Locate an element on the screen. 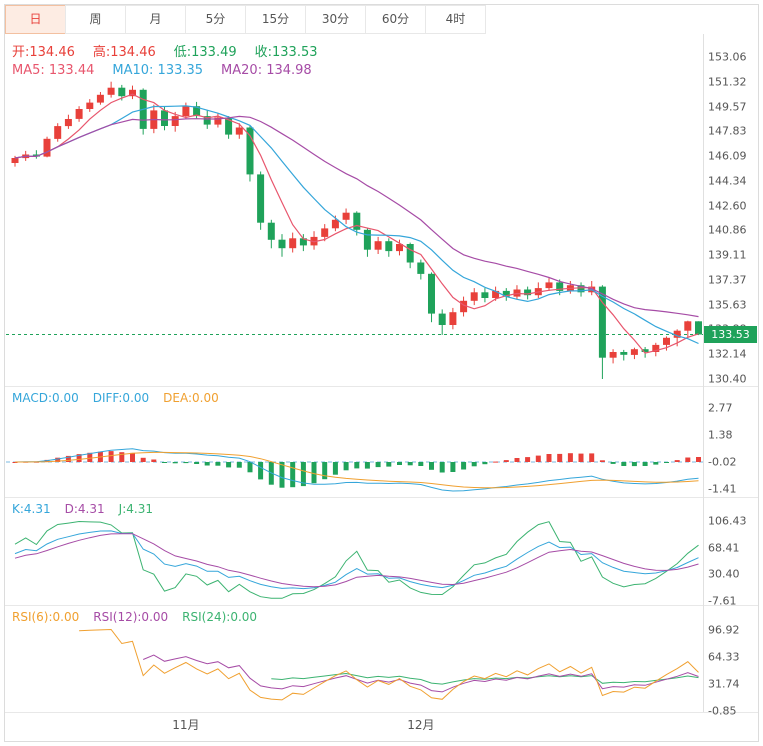 The height and width of the screenshot is (746, 763). rsi-axis-tick: 64.33 is located at coordinates (724, 657).